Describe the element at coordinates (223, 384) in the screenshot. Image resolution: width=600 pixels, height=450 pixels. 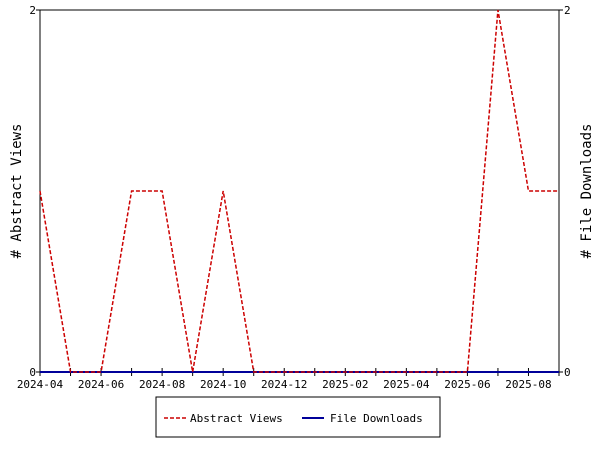
I see `x-tick-label: 2024-10` at that location.